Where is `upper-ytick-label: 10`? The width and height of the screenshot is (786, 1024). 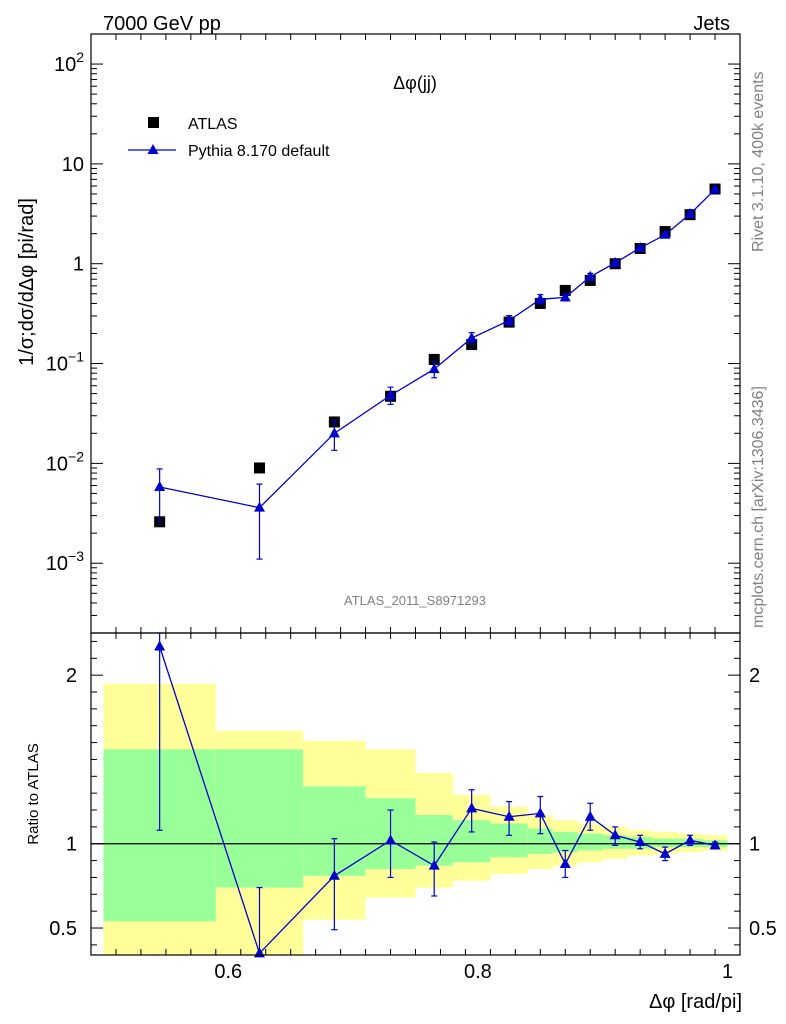 upper-ytick-label: 10 is located at coordinates (73, 165).